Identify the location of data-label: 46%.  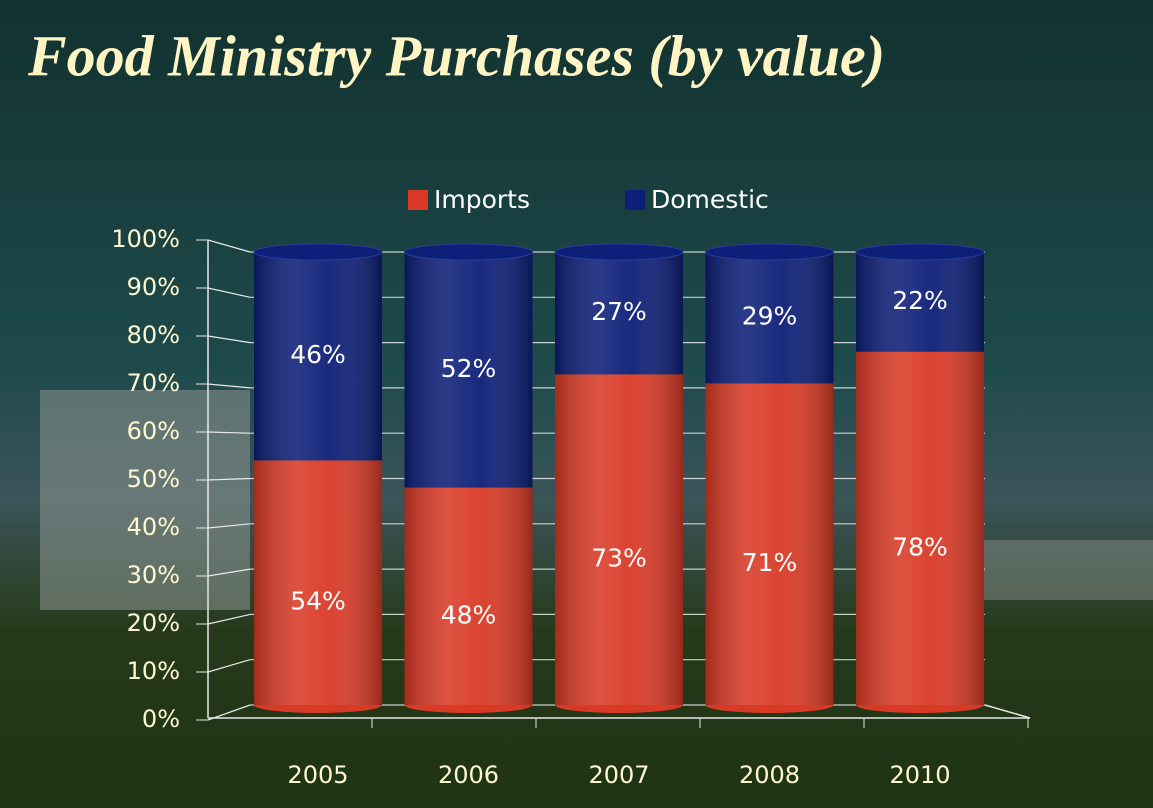
(318, 354).